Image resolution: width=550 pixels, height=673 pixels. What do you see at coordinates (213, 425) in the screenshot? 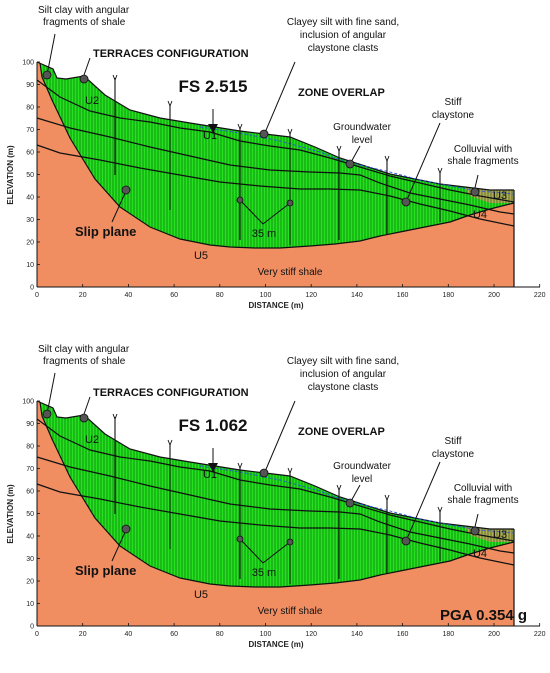
I see `factor-of-safety-label: FS 1.062` at bounding box center [213, 425].